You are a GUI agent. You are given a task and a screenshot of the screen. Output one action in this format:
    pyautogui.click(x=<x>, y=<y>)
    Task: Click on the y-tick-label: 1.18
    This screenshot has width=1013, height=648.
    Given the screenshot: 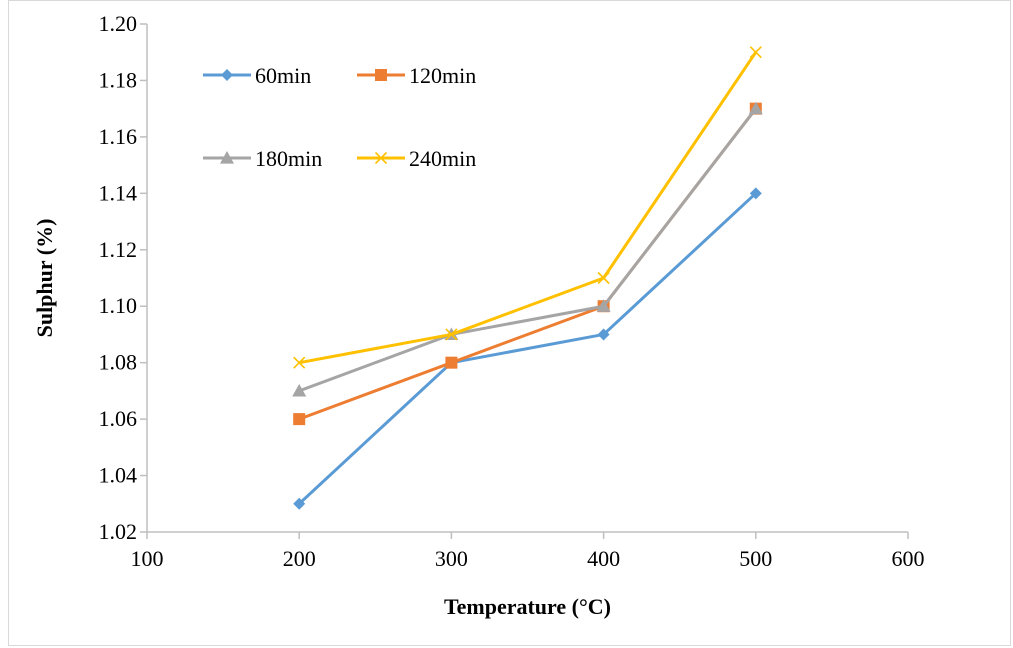 What is the action you would take?
    pyautogui.click(x=118, y=79)
    